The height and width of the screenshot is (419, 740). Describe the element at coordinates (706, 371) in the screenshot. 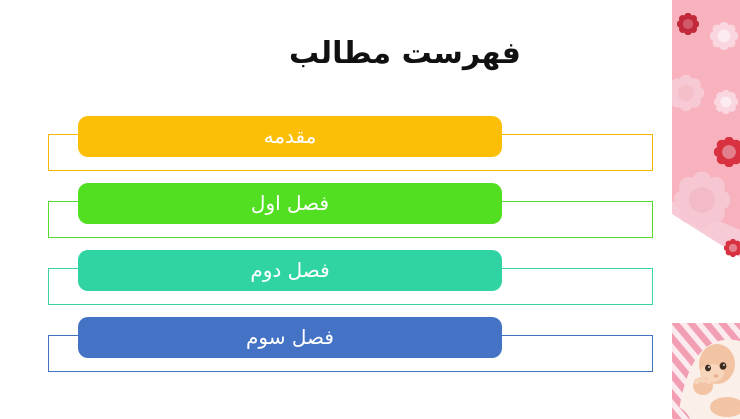

I see `baby-photo` at that location.